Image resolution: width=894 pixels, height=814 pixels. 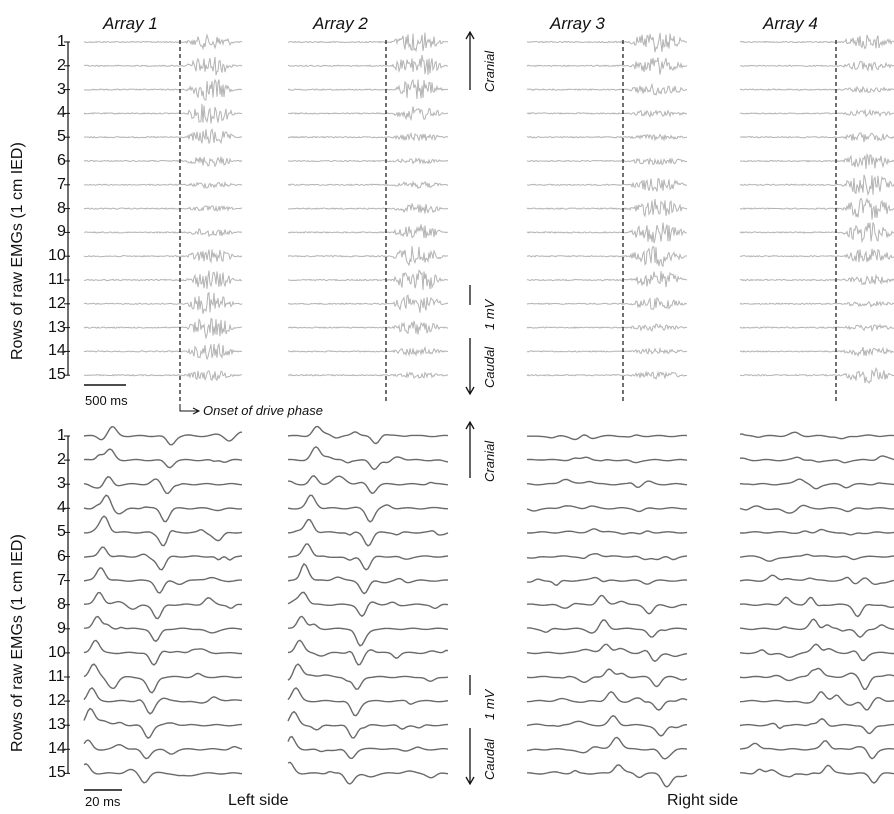 What do you see at coordinates (17, 643) in the screenshot?
I see `bottom-y-axis-label: Rows of raw EMGs (1 cm IED)` at bounding box center [17, 643].